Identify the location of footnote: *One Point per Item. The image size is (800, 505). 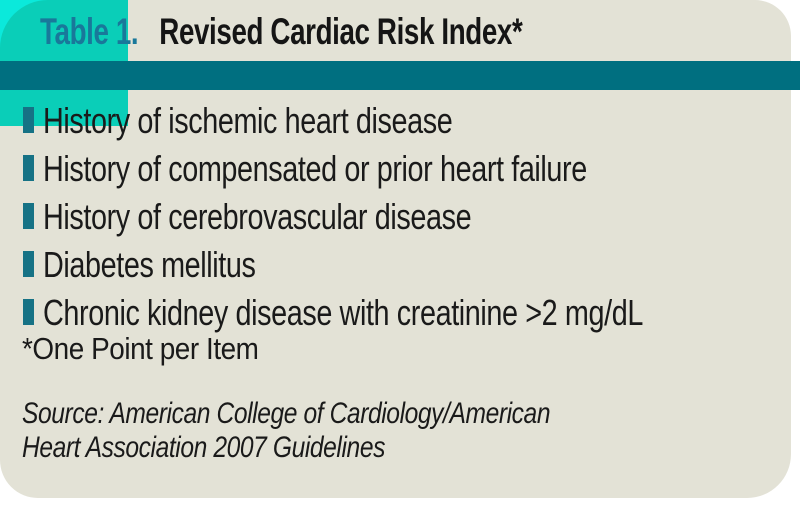
(140, 348).